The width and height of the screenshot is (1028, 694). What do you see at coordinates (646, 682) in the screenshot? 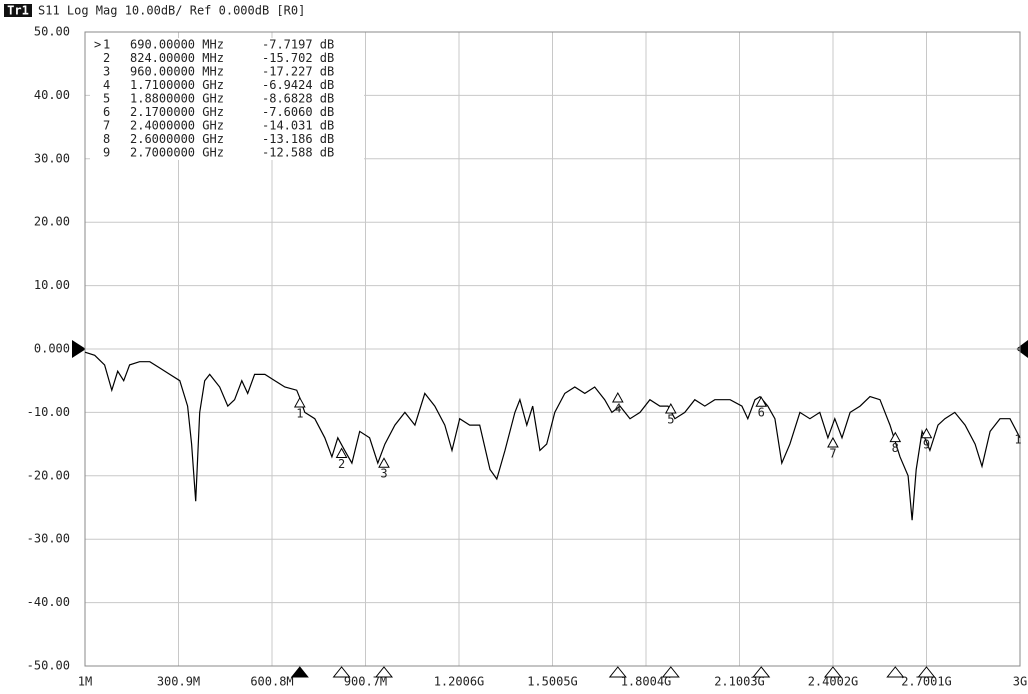
I see `x-tick-label: 1.8004G` at bounding box center [646, 682].